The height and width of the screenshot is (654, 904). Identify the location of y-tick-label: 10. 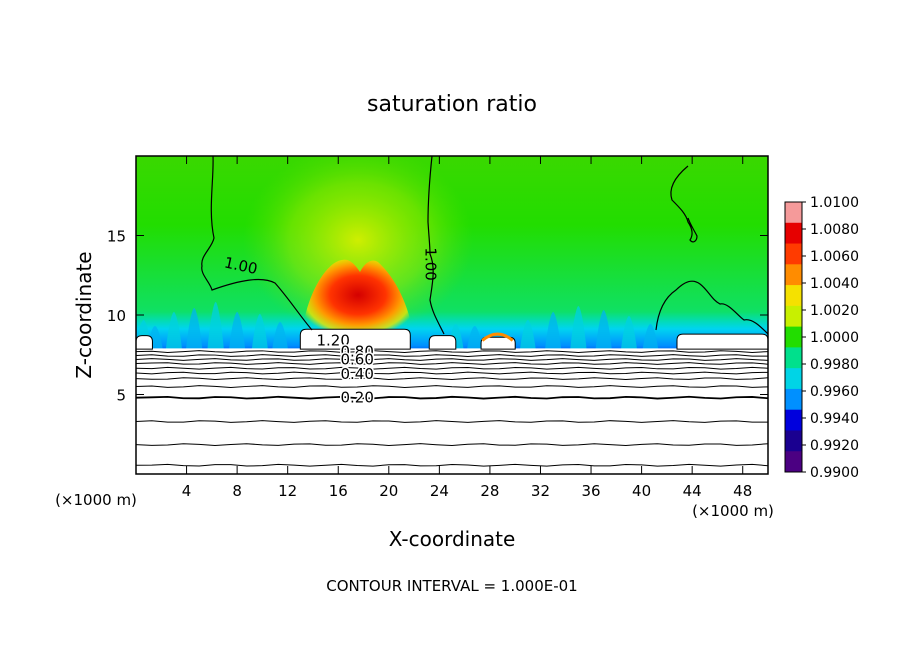
(116, 316).